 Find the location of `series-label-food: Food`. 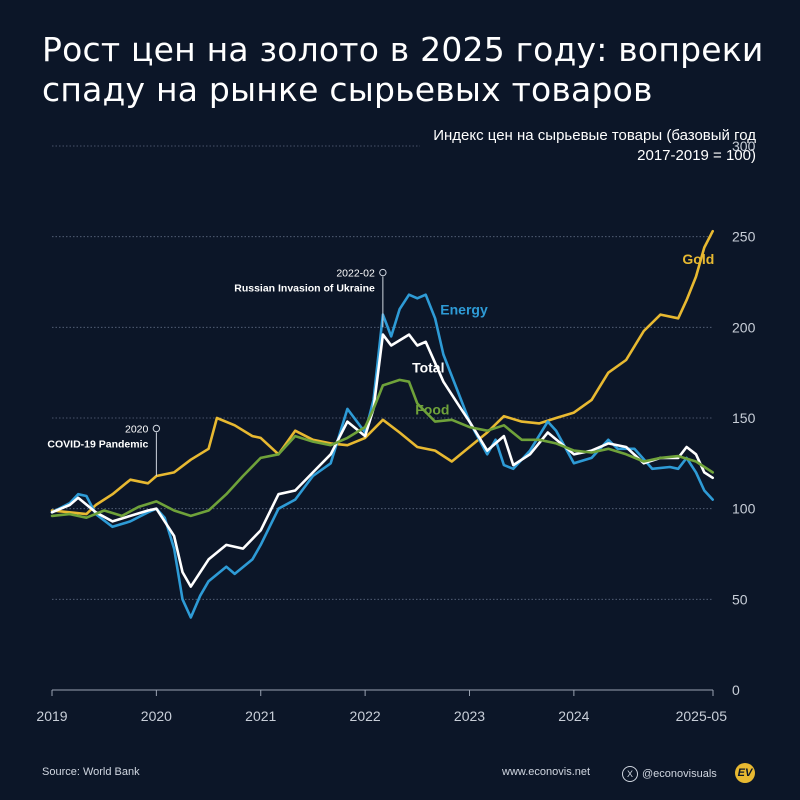

series-label-food: Food is located at coordinates (432, 409).